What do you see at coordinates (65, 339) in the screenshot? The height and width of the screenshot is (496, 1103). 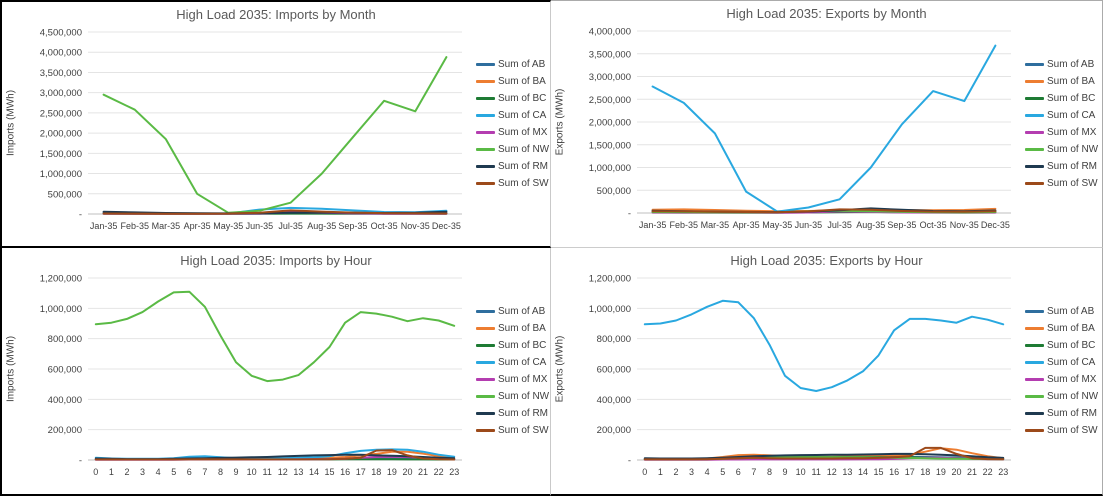 I see `y-tick-label: 800,000` at bounding box center [65, 339].